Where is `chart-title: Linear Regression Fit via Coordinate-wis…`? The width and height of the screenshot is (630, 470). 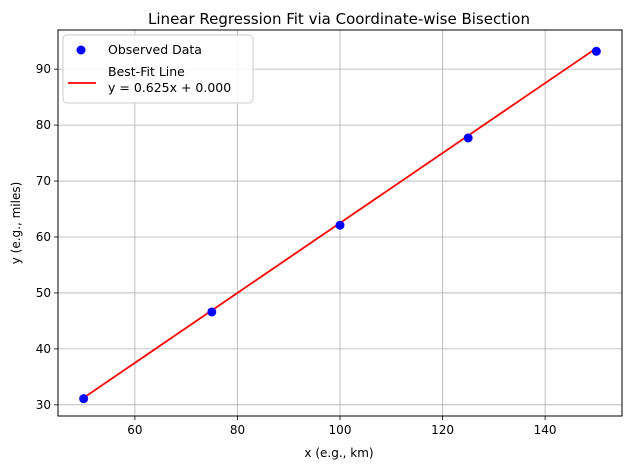 chart-title: Linear Regression Fit via Coordinate-wis… is located at coordinates (339, 19).